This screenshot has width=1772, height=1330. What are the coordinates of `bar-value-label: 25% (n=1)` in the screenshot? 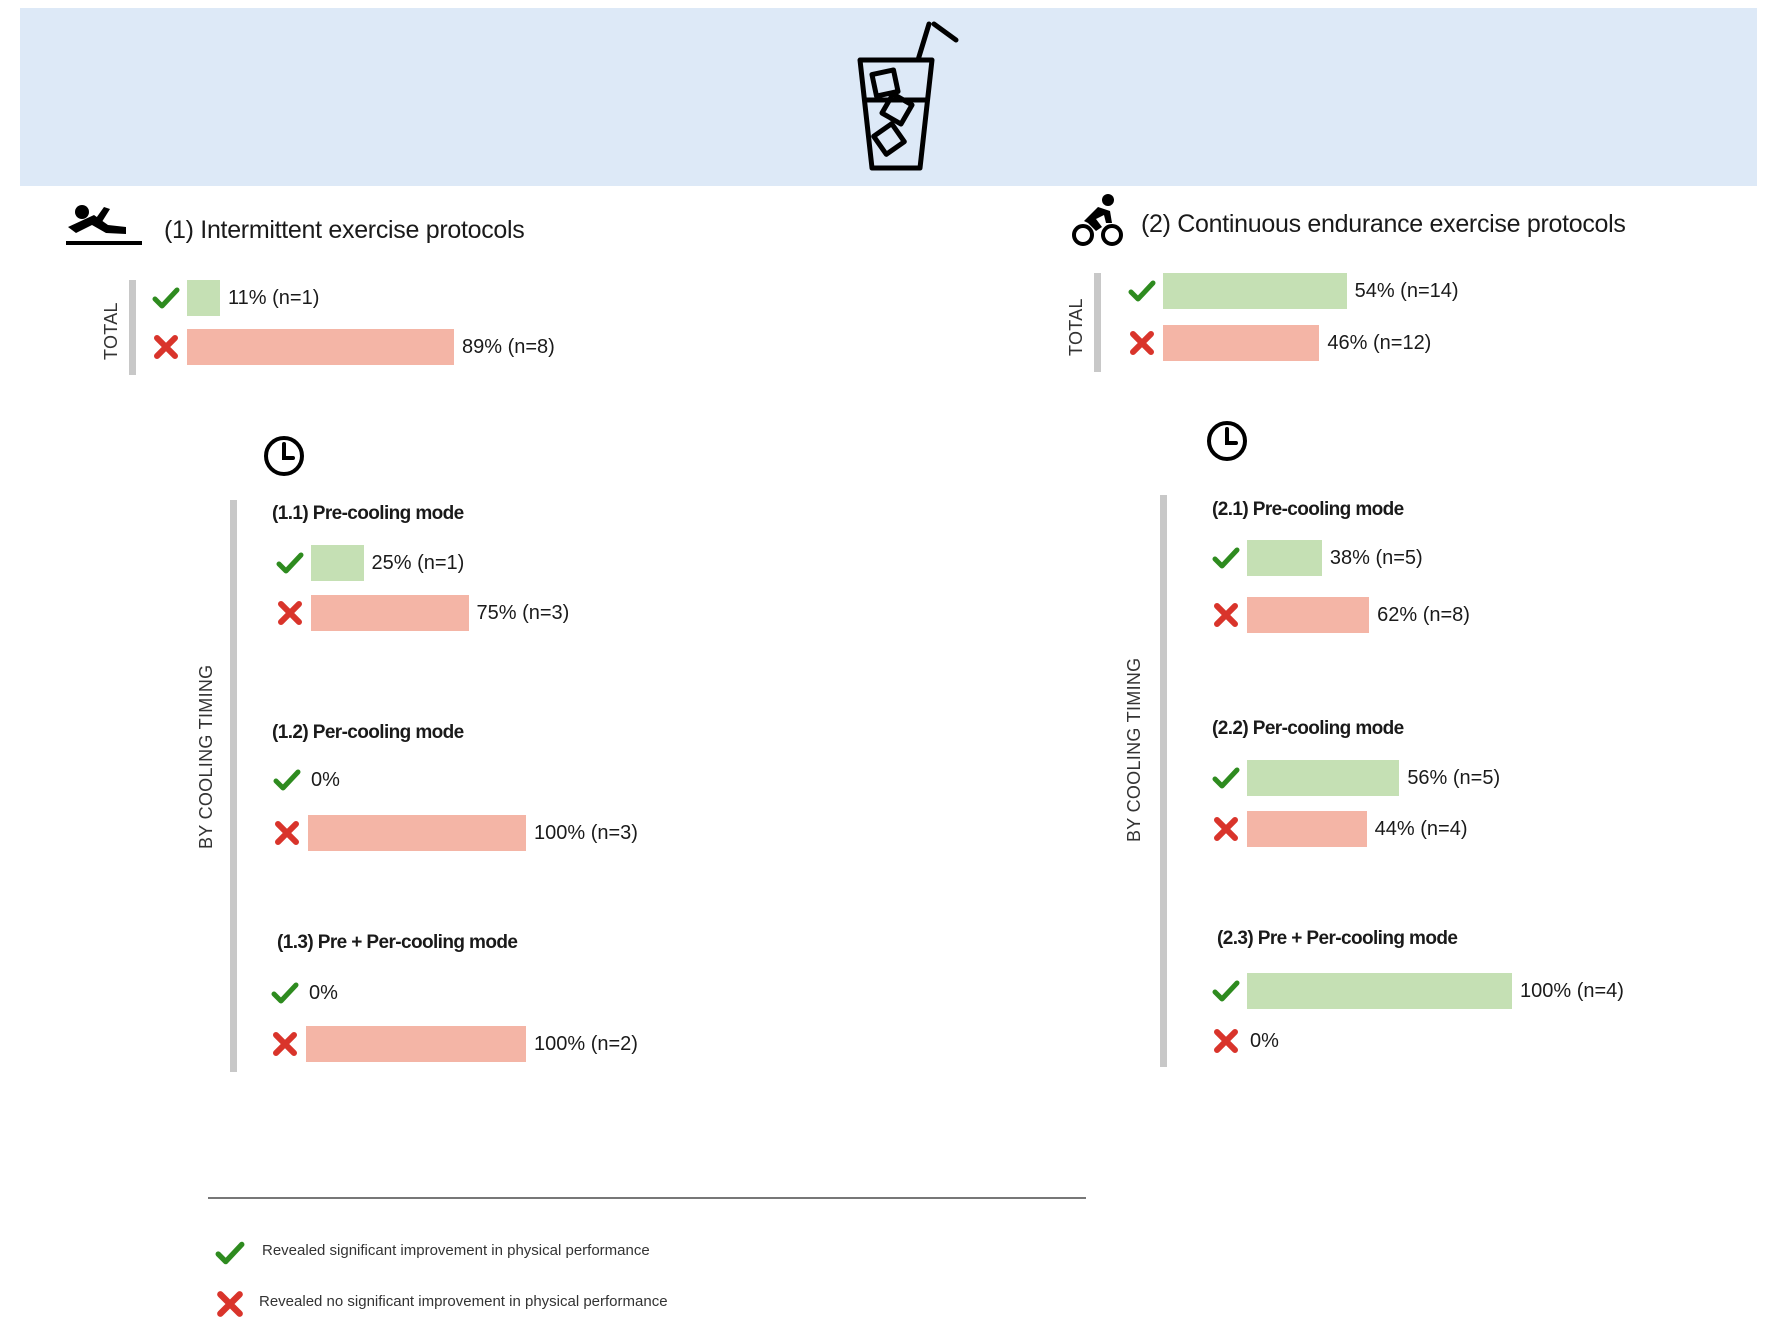 It's located at (418, 563).